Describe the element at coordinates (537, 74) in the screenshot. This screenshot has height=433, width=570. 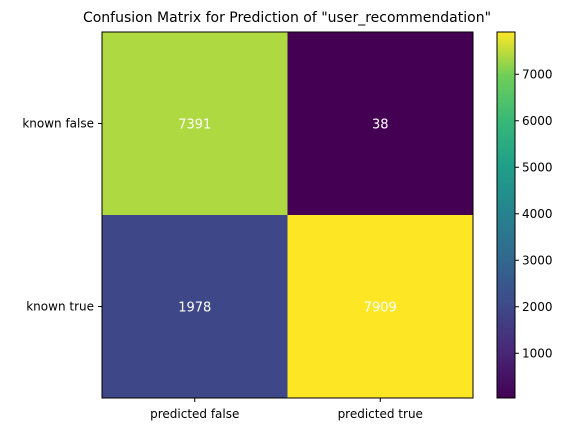
I see `colorbar-tick-label: 7000` at that location.